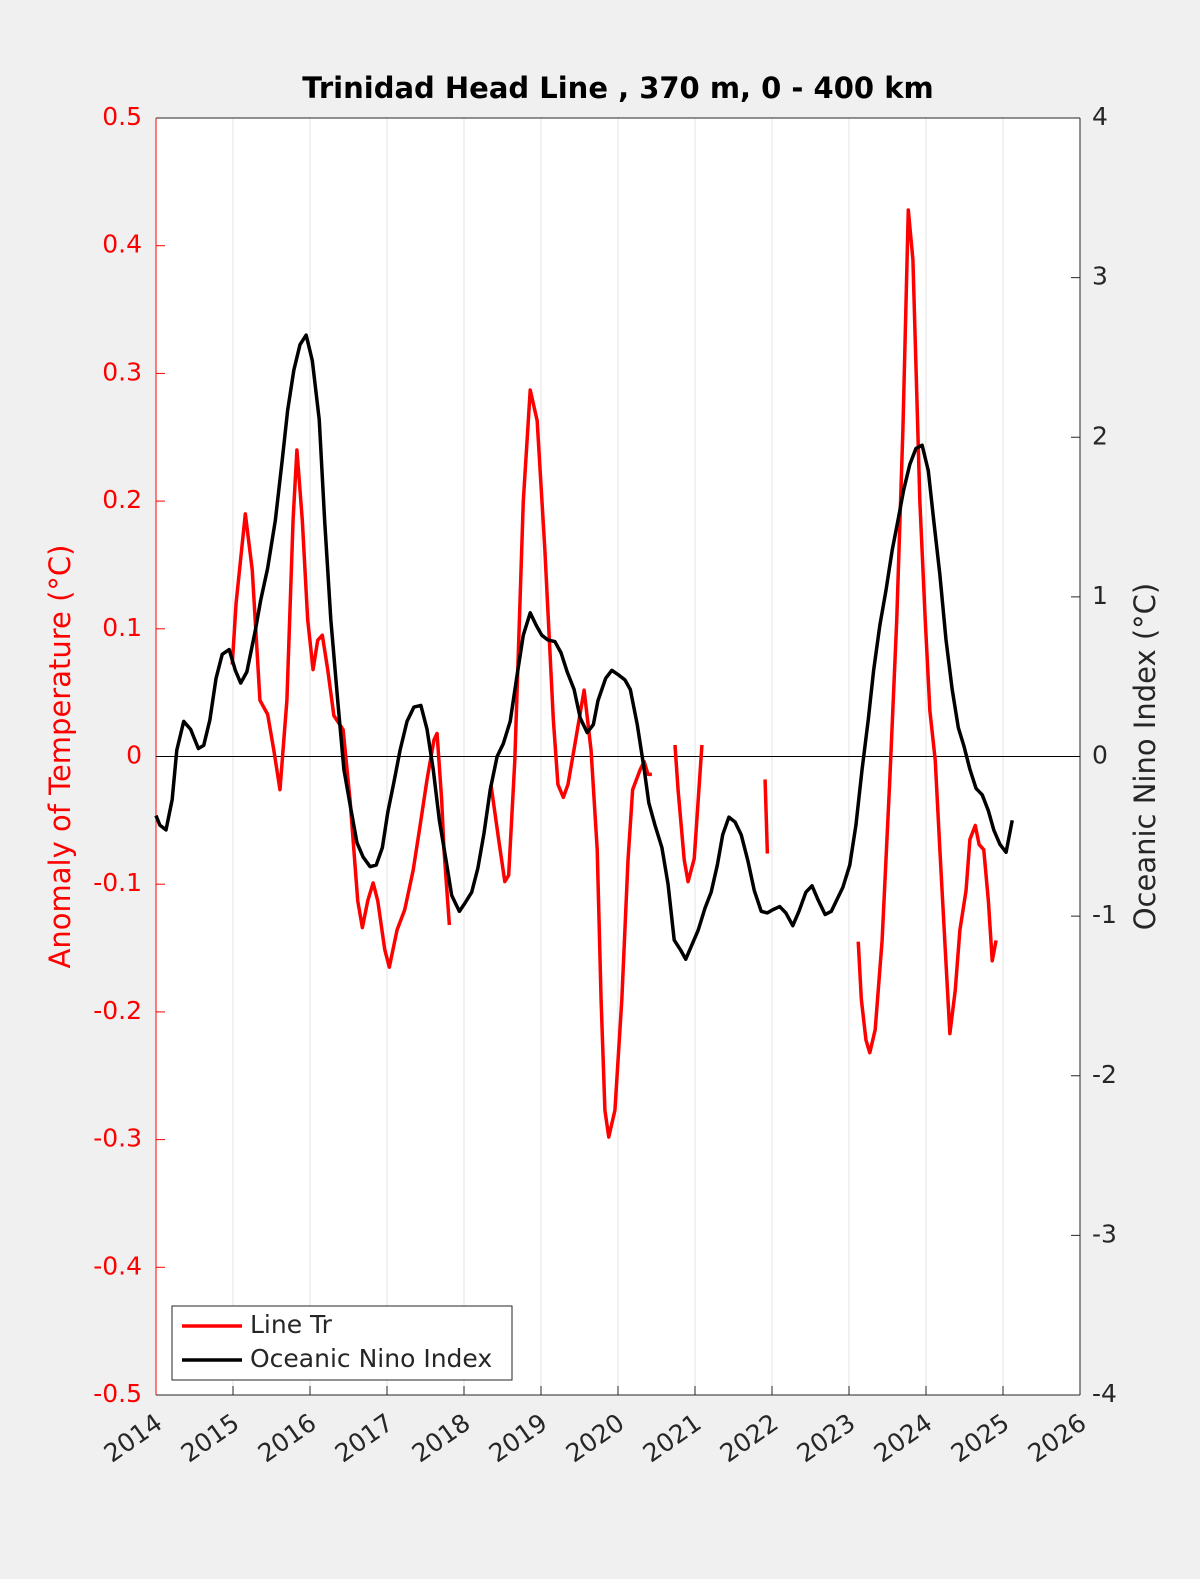 This screenshot has width=1200, height=1579. Describe the element at coordinates (1104, 914) in the screenshot. I see `y2-tick-label: -1` at that location.